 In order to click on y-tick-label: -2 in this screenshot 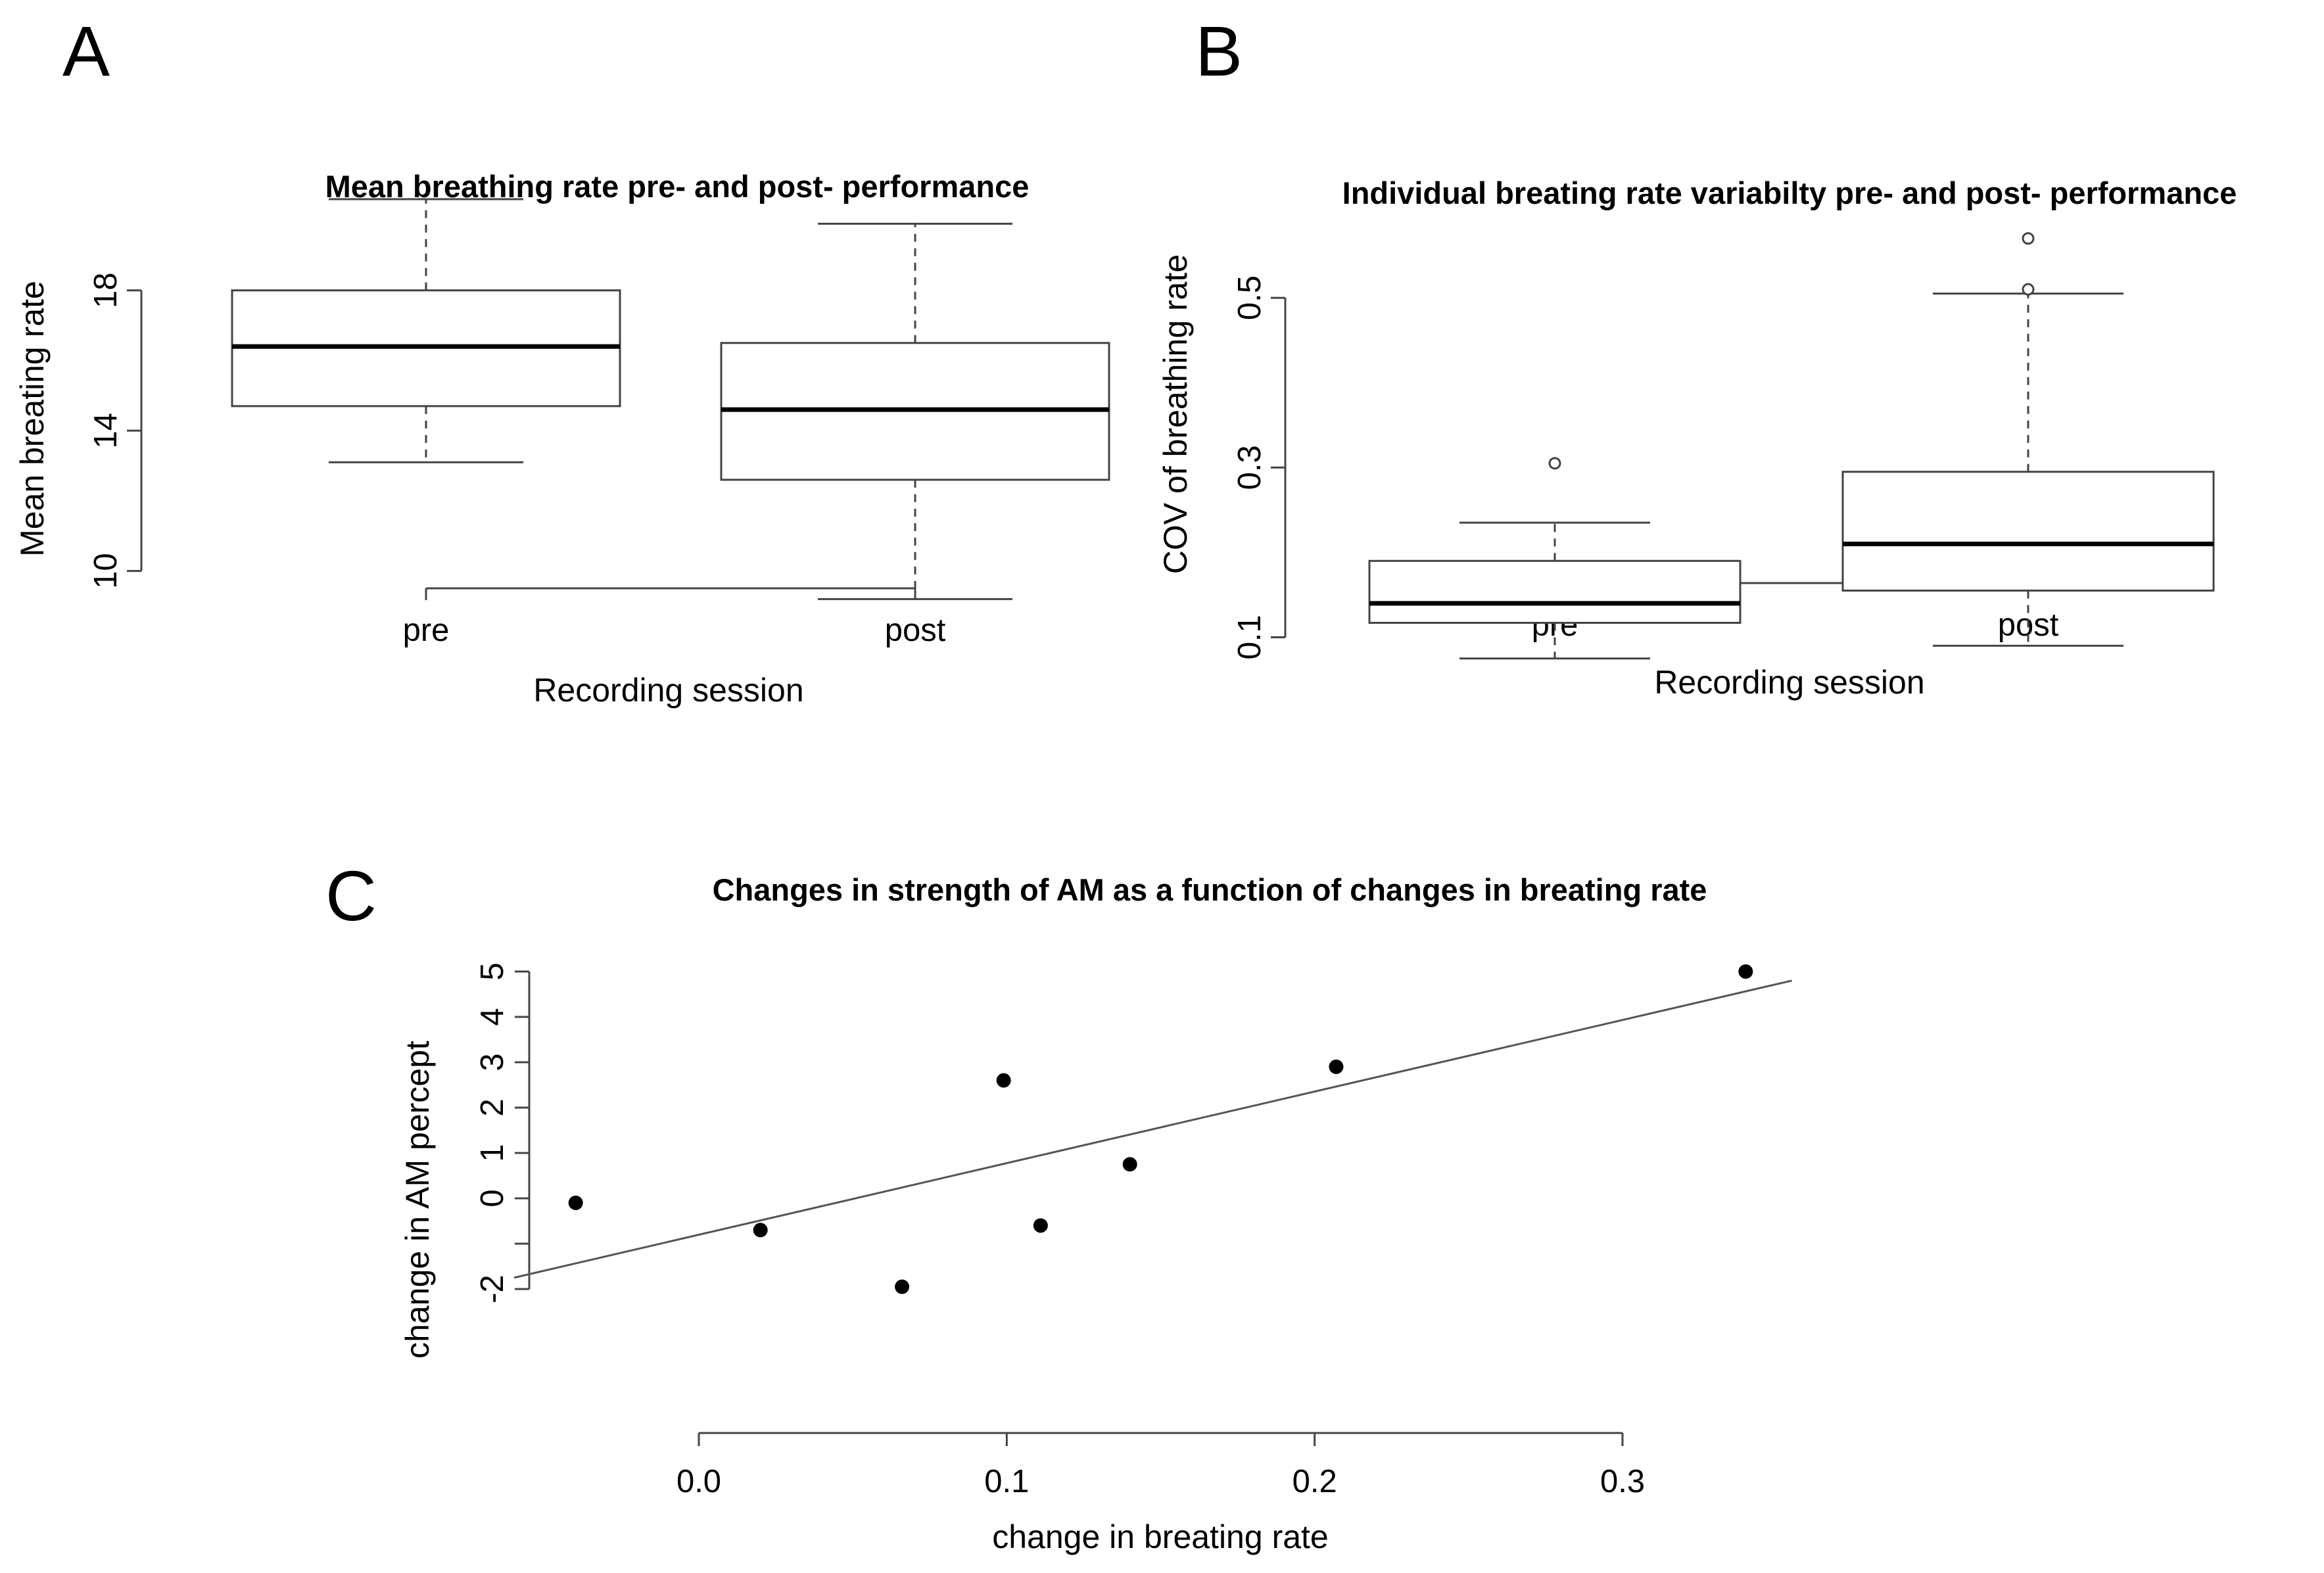, I will do `click(492, 1289)`.